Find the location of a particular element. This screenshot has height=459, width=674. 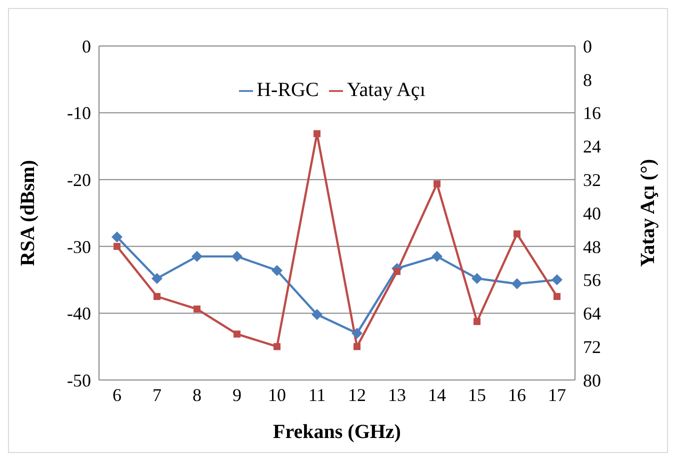

x-tick-label: 14 is located at coordinates (437, 394).